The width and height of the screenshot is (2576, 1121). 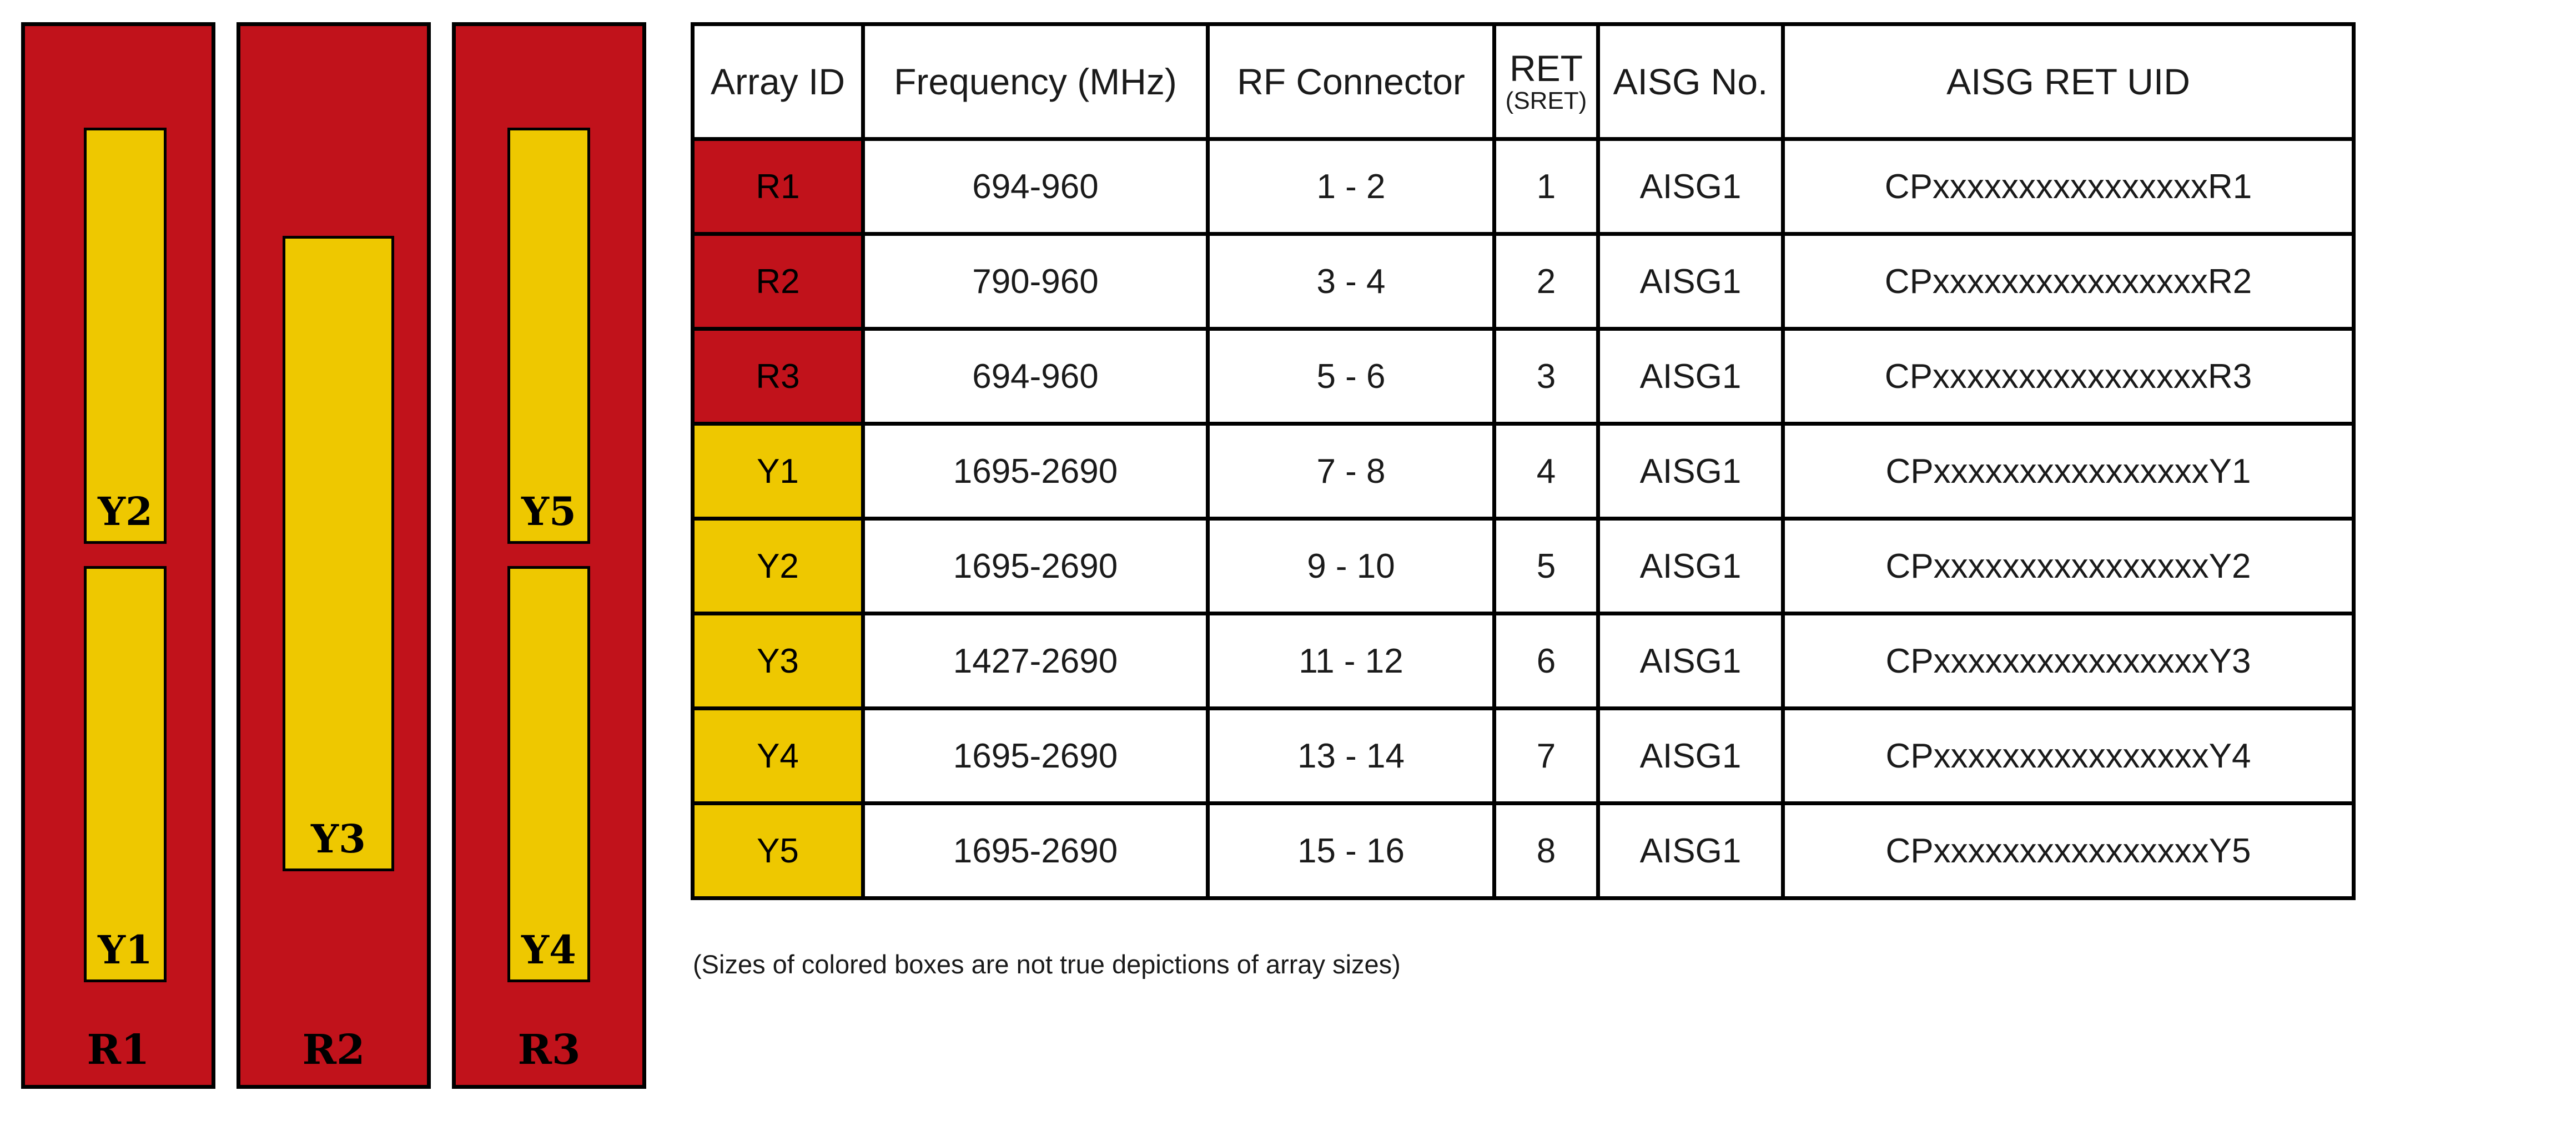 What do you see at coordinates (1546, 69) in the screenshot?
I see `col-header-ret-main: RET` at bounding box center [1546, 69].